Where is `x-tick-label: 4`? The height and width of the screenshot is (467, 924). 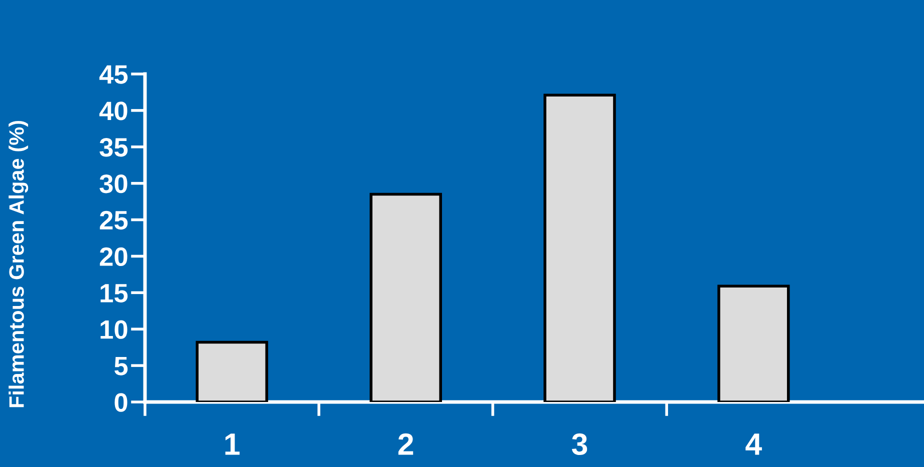
x-tick-label: 4 is located at coordinates (754, 444).